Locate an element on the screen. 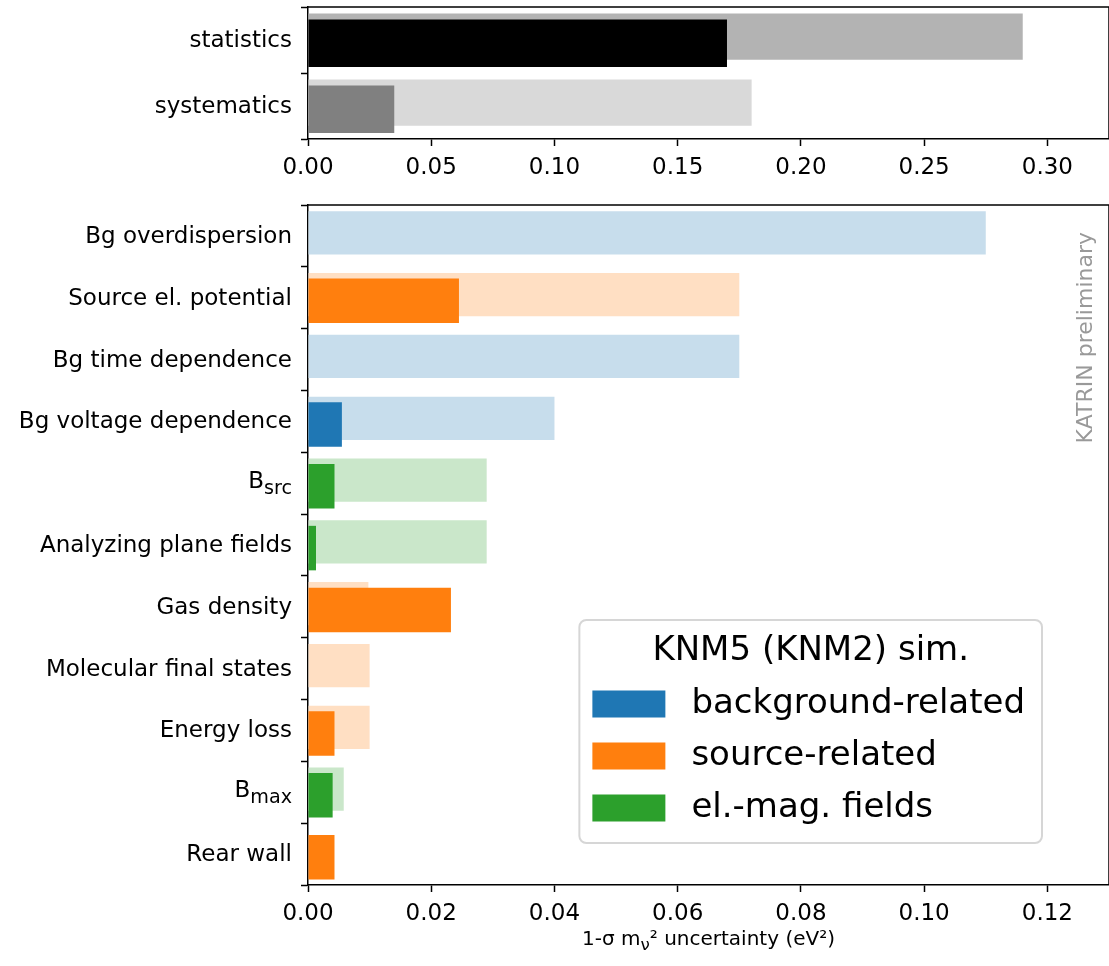 This screenshot has height=966, width=1109. x-tick-label: 0.12 is located at coordinates (1047, 911).